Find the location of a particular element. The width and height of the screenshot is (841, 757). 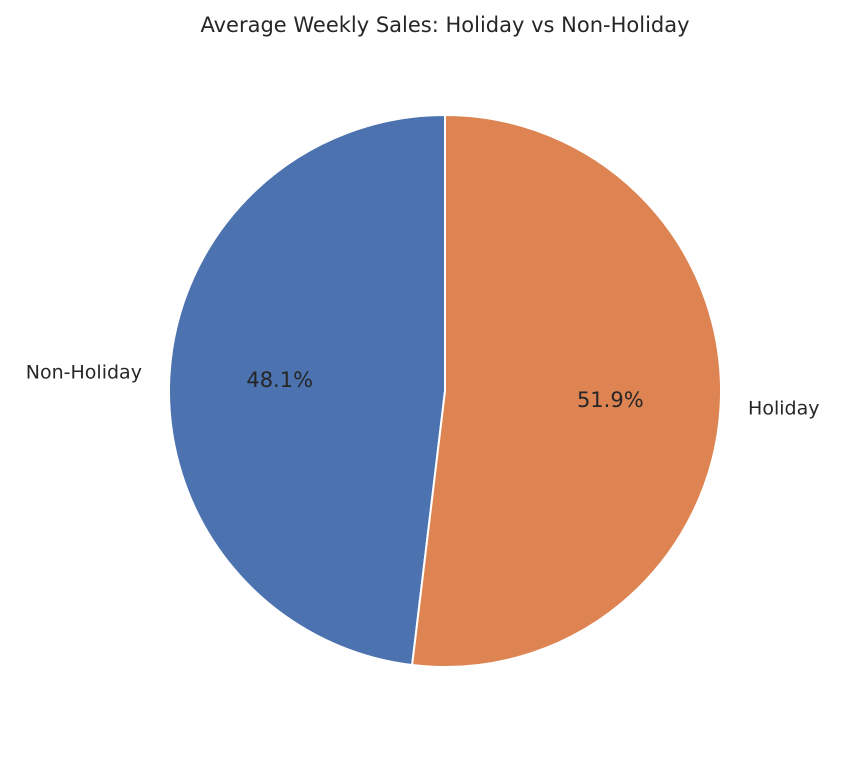

slice-percent-holiday: 51.9% is located at coordinates (610, 400).